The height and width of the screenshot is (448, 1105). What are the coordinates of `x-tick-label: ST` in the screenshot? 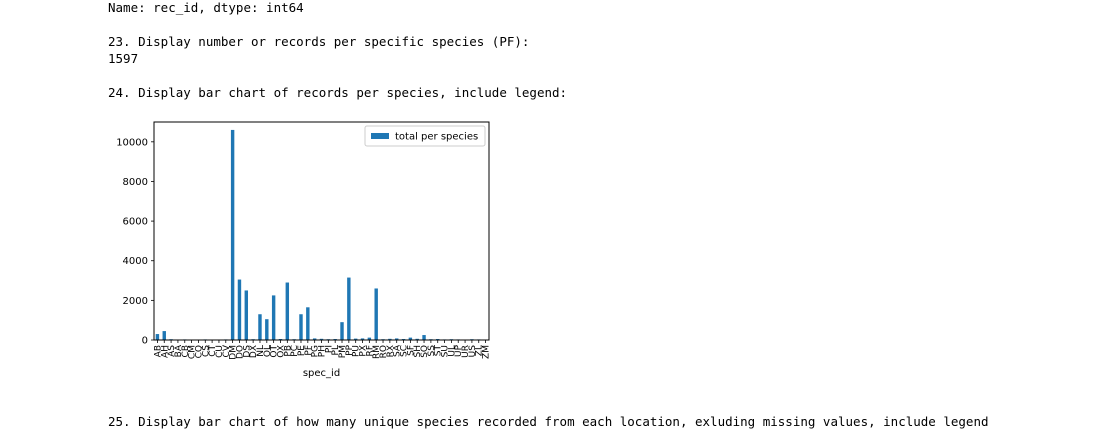 It's located at (439, 351).